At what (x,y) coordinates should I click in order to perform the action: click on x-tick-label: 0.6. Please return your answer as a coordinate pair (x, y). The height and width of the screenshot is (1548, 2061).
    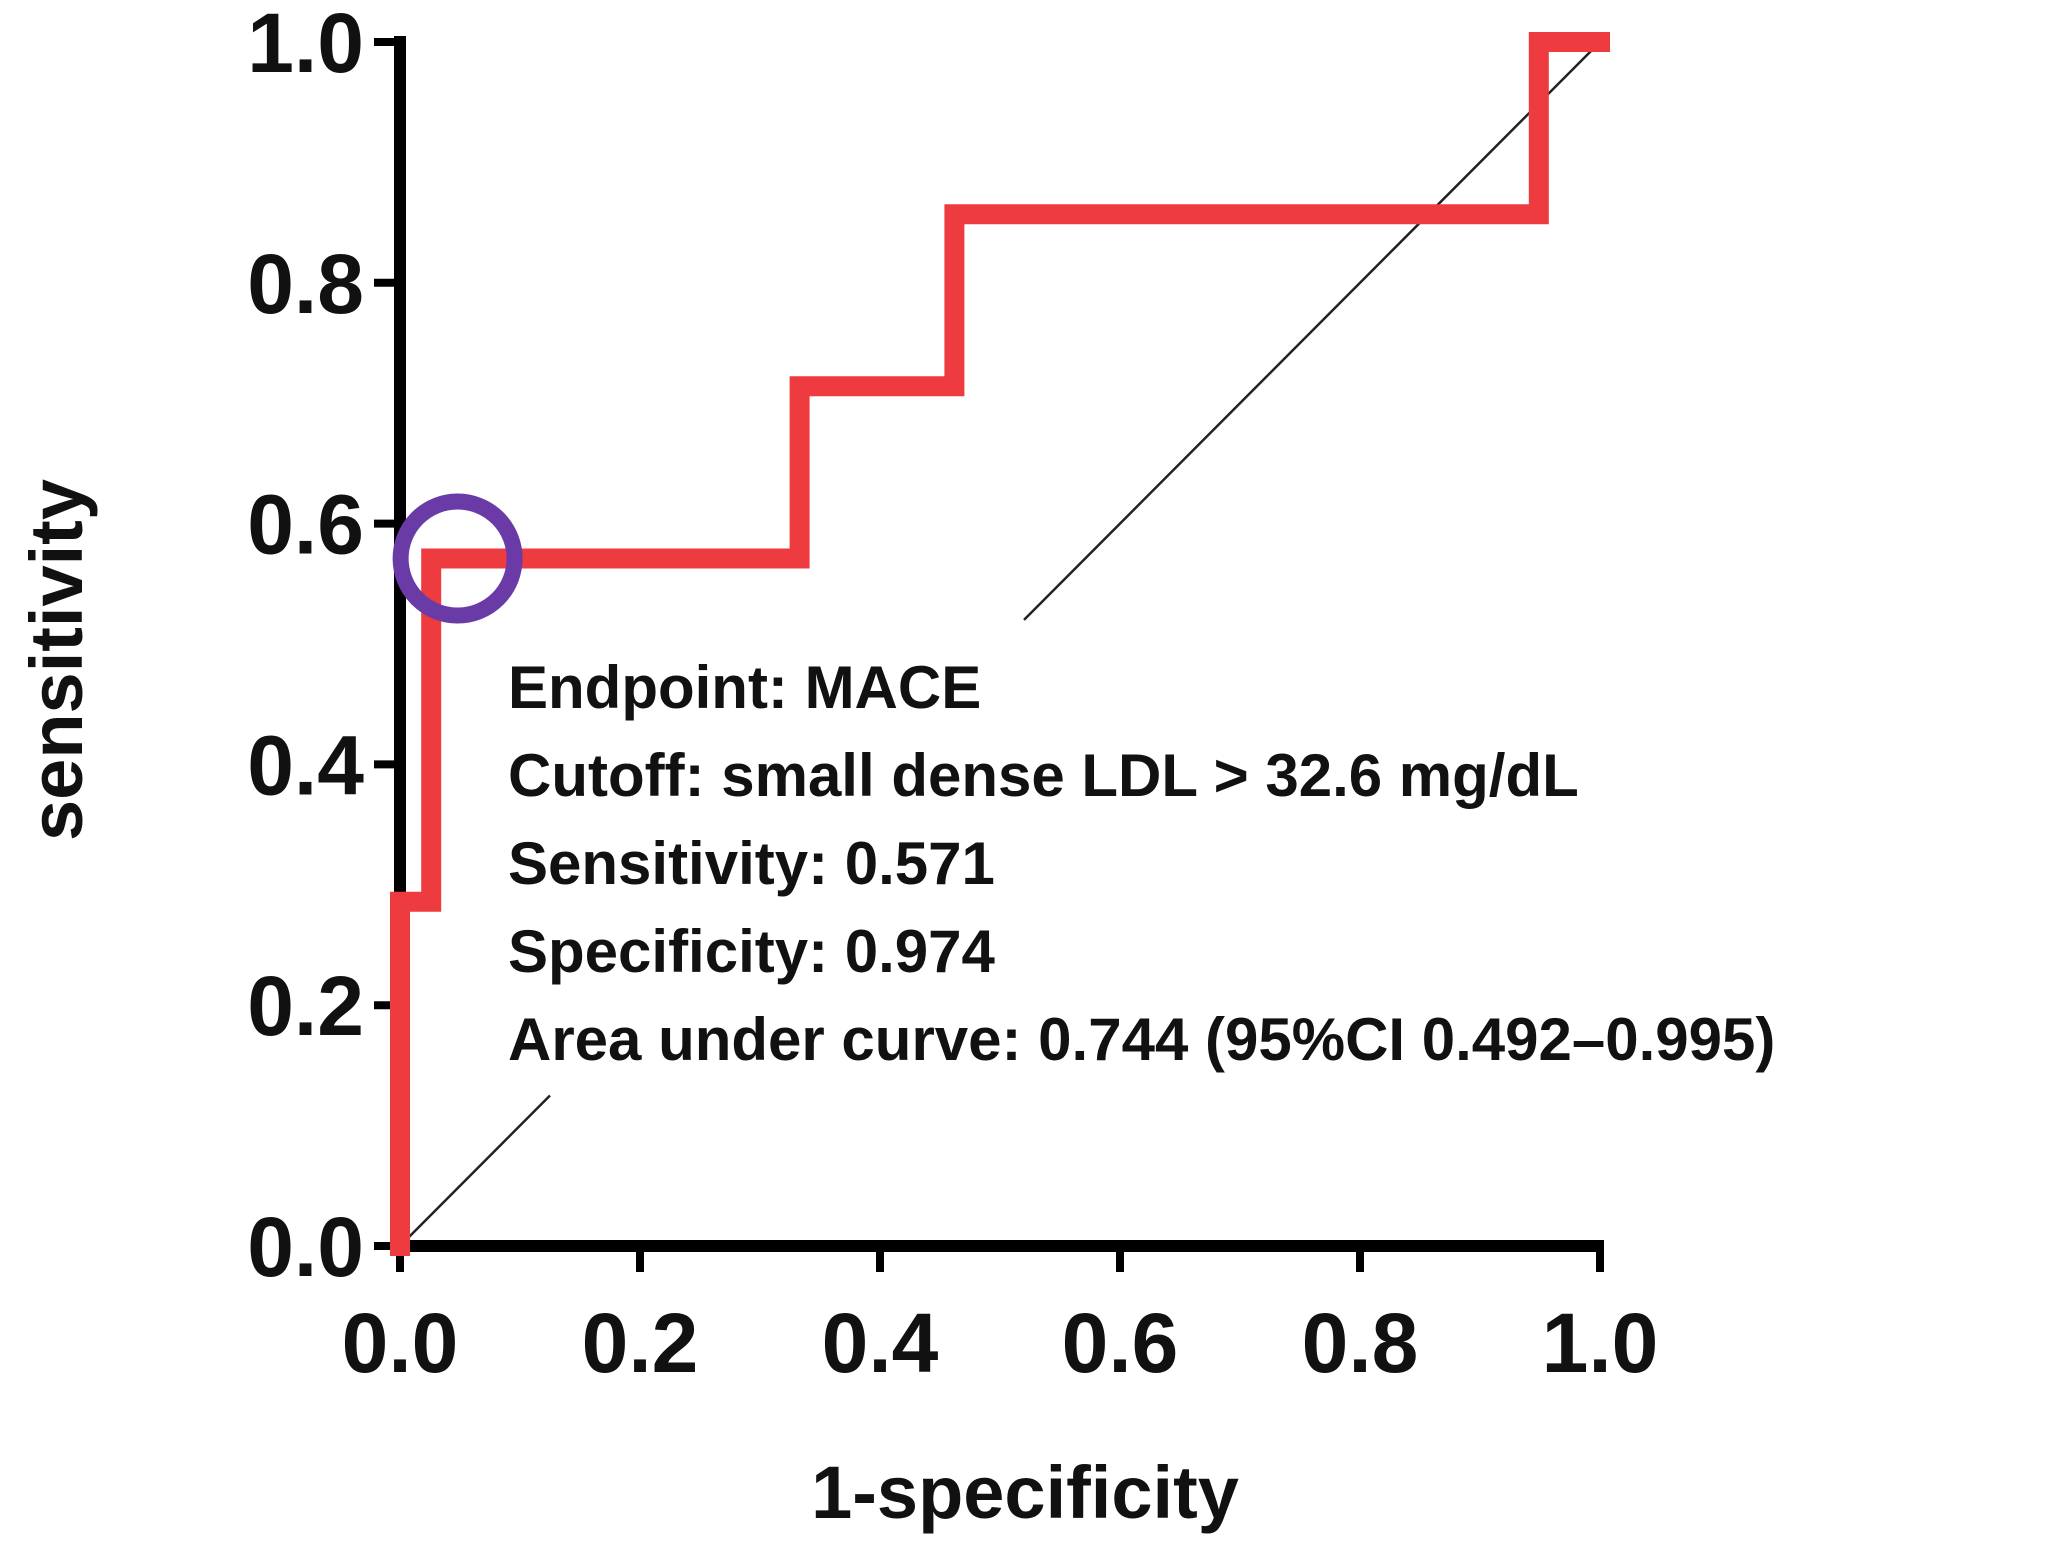
    Looking at the image, I should click on (1120, 1343).